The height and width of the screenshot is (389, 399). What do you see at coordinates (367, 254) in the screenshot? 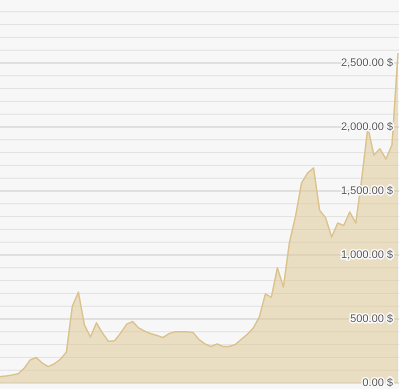
I see `y-tick-label: 1,000.00 $` at bounding box center [367, 254].